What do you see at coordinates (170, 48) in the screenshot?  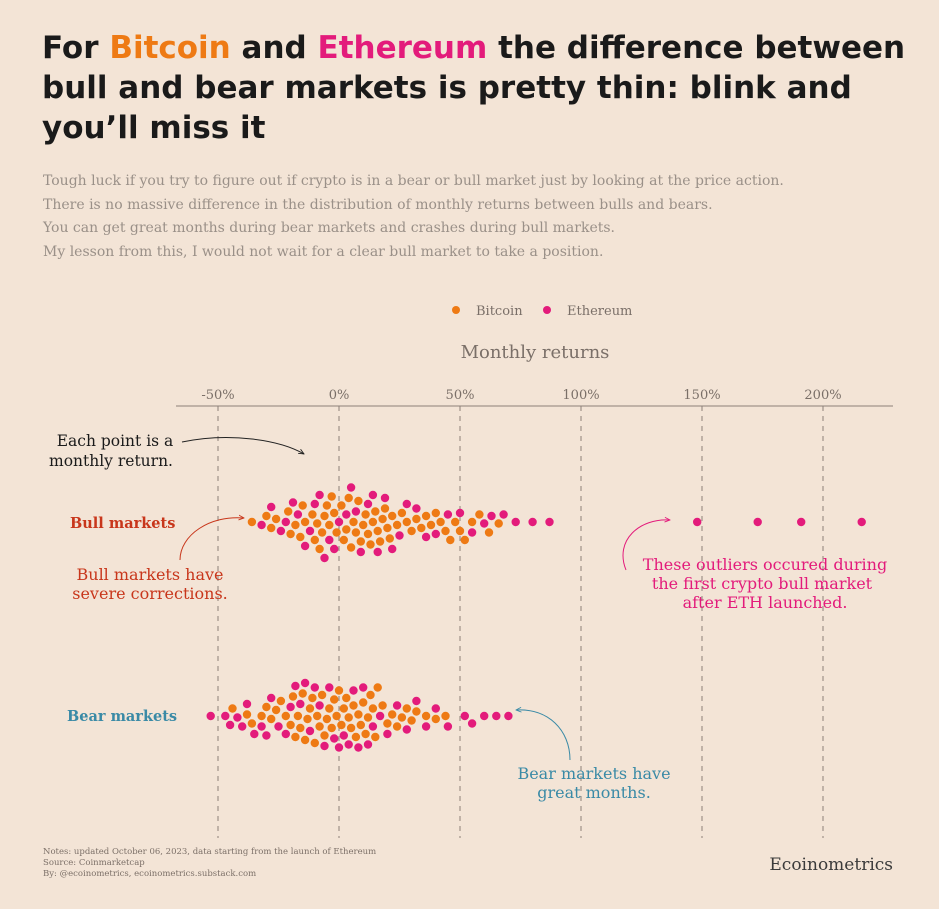 I see `title-bitcoin-word: Bitcoin` at bounding box center [170, 48].